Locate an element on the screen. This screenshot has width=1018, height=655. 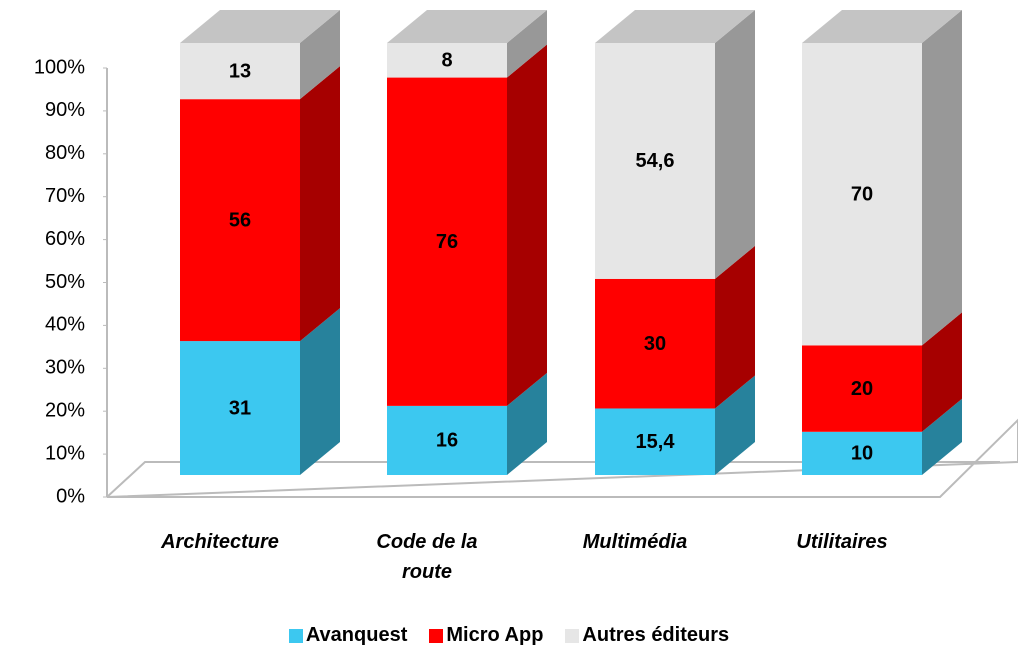
y-tick-label: 90% is located at coordinates (65, 110).